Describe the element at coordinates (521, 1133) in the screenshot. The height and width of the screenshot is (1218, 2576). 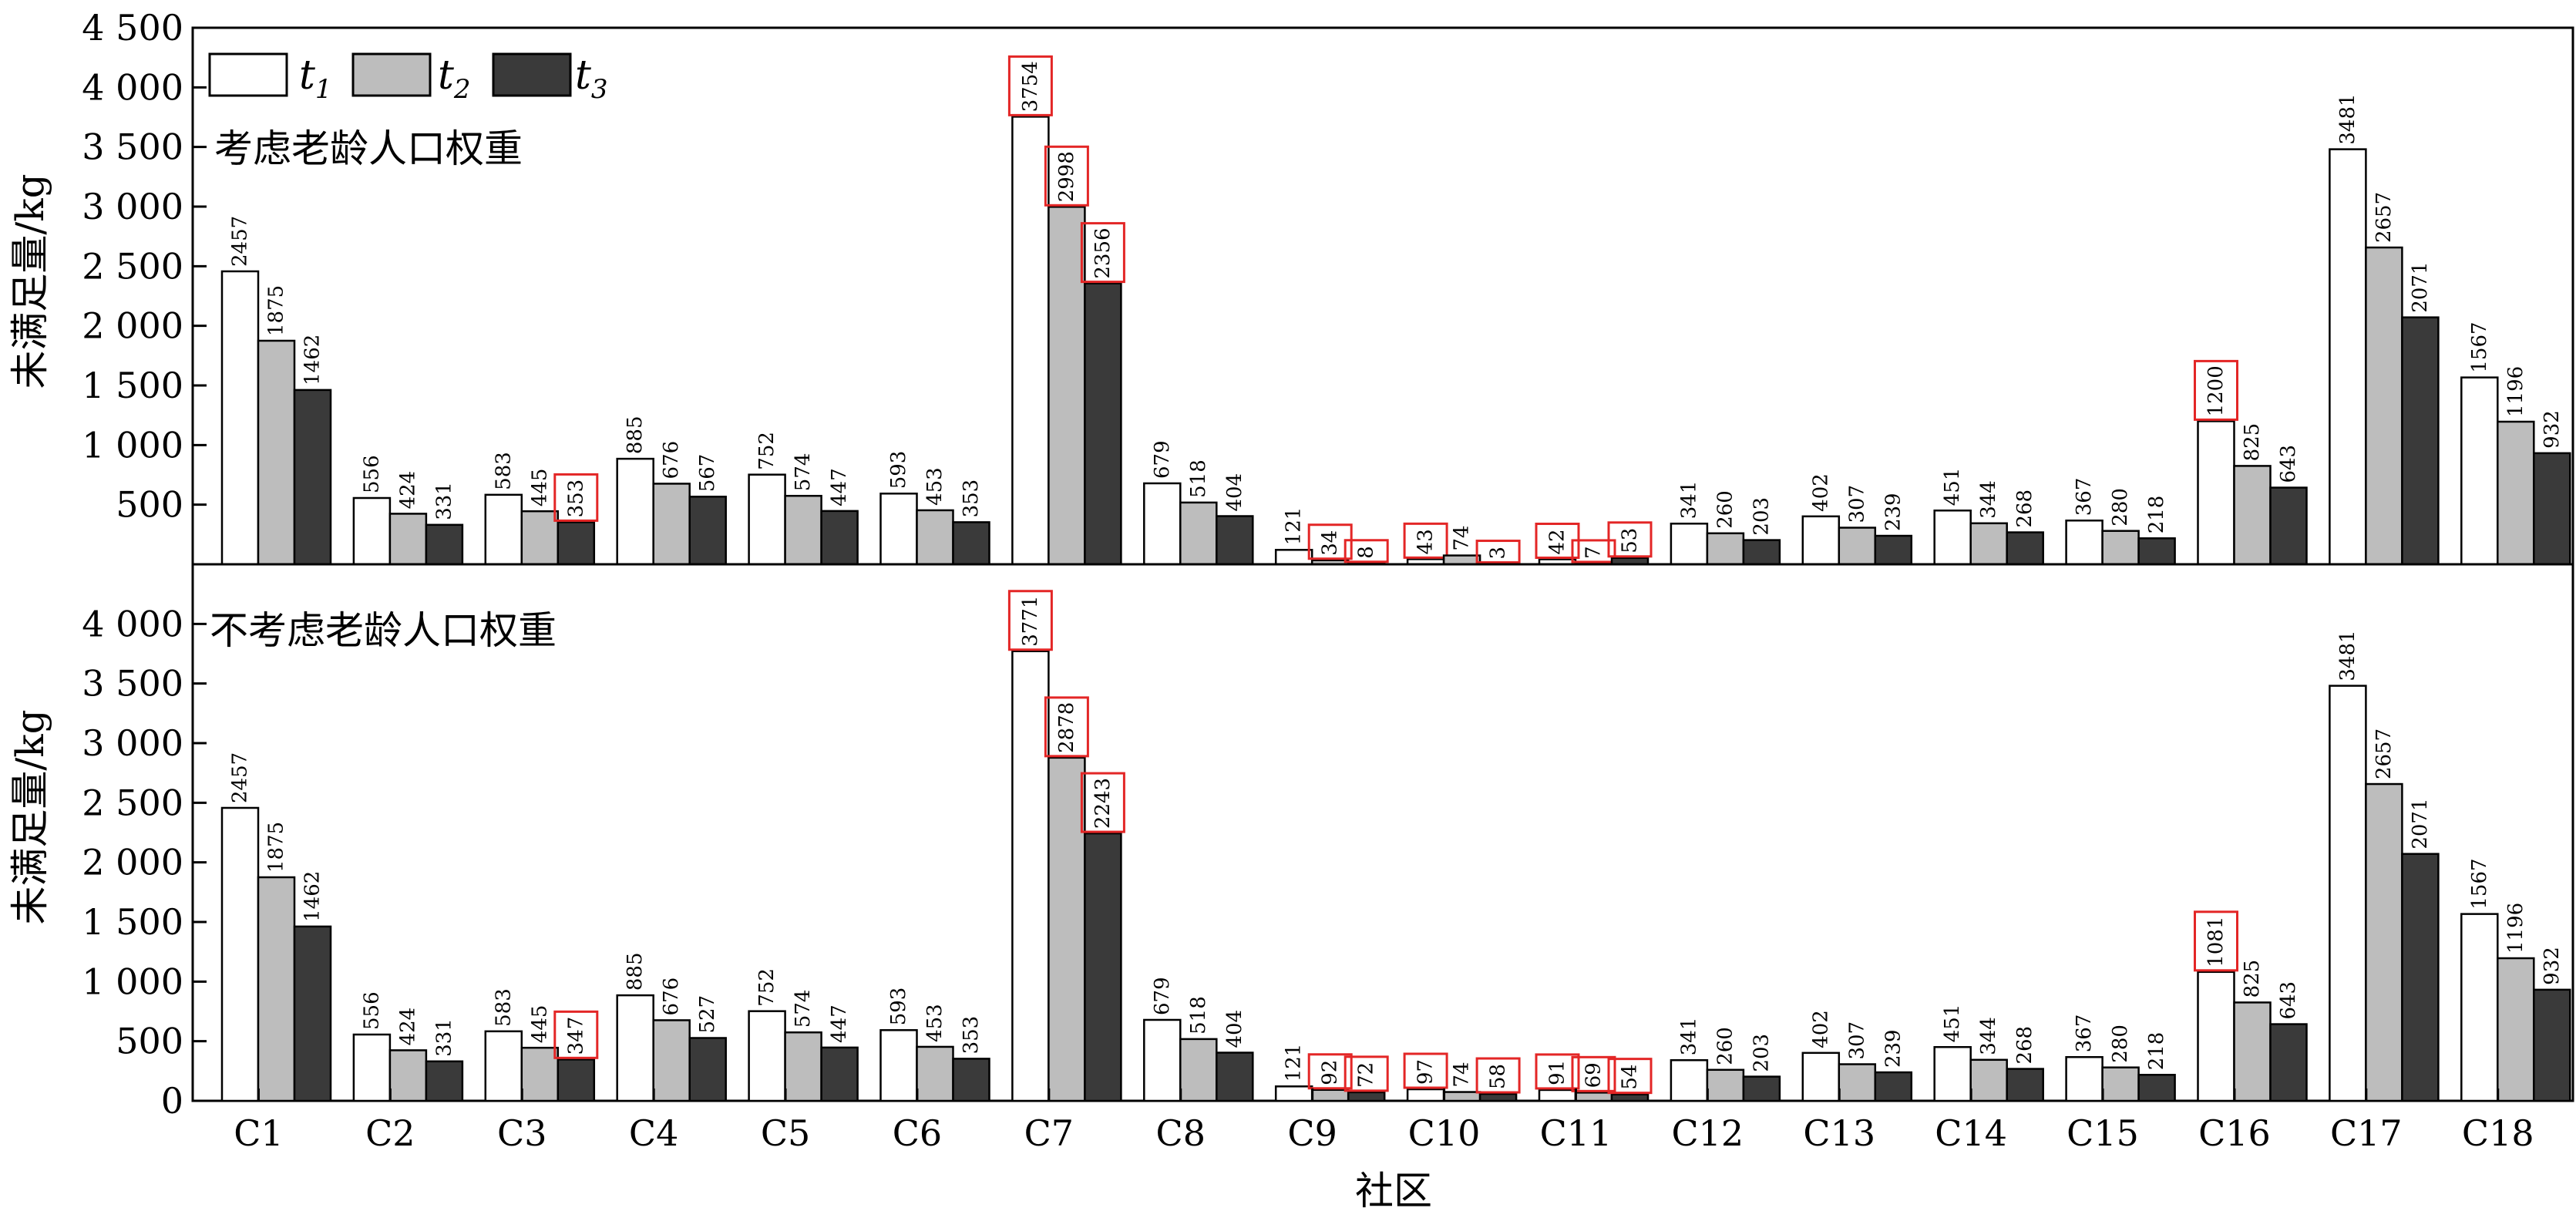
I see `x-tick-label: C3` at that location.